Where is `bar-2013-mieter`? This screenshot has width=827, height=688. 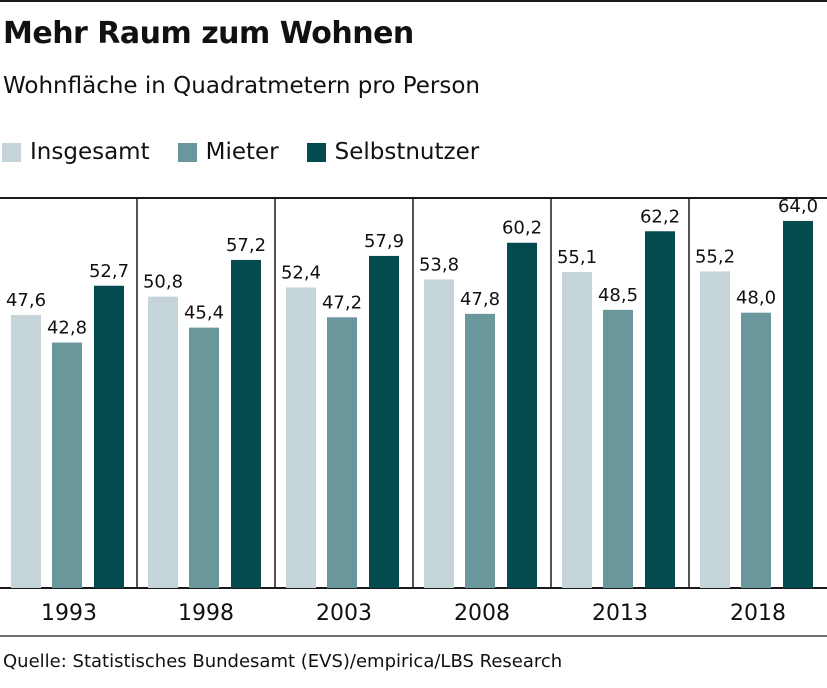
bar-2013-mieter is located at coordinates (618, 448).